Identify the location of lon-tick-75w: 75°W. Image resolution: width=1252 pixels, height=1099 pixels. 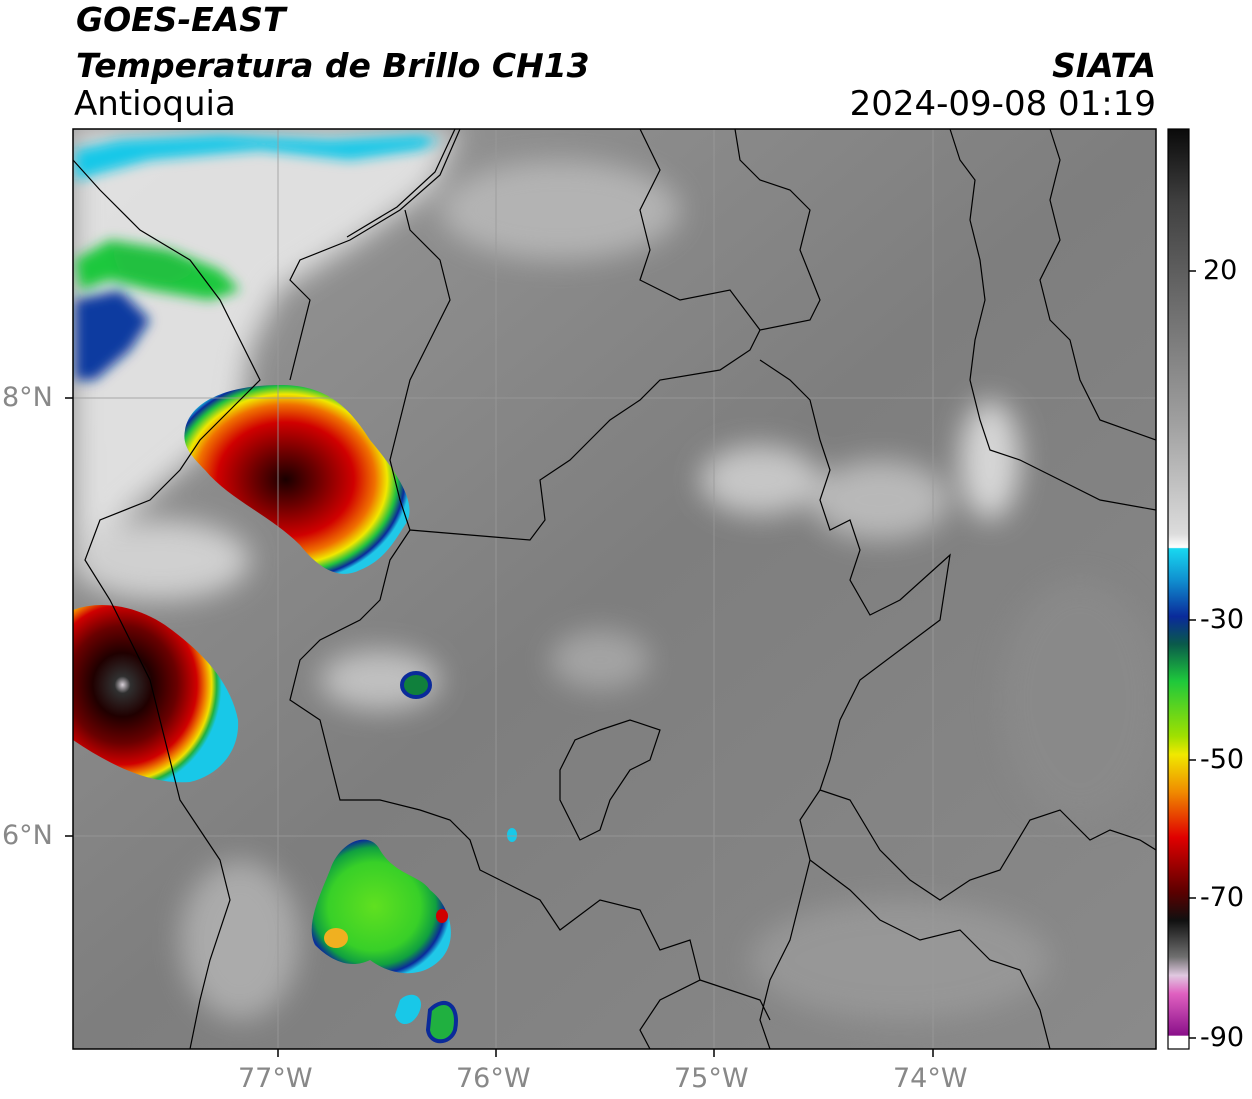
(711, 1078).